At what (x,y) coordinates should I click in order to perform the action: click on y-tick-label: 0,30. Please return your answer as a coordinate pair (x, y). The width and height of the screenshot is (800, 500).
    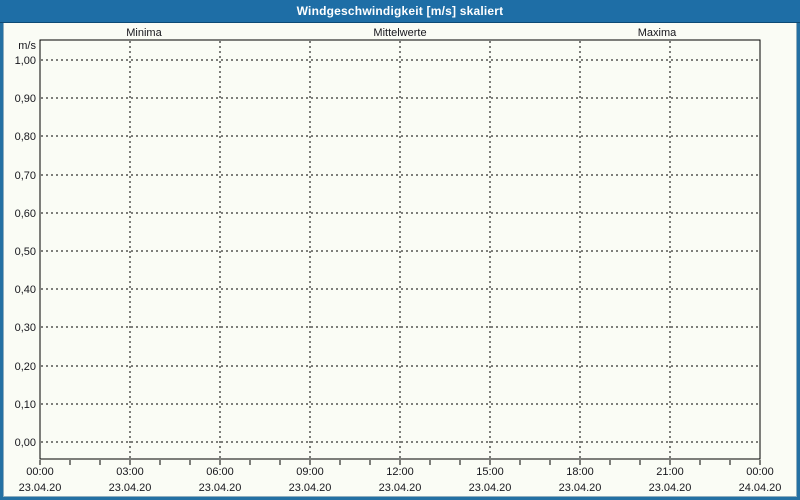
    Looking at the image, I should click on (25, 328).